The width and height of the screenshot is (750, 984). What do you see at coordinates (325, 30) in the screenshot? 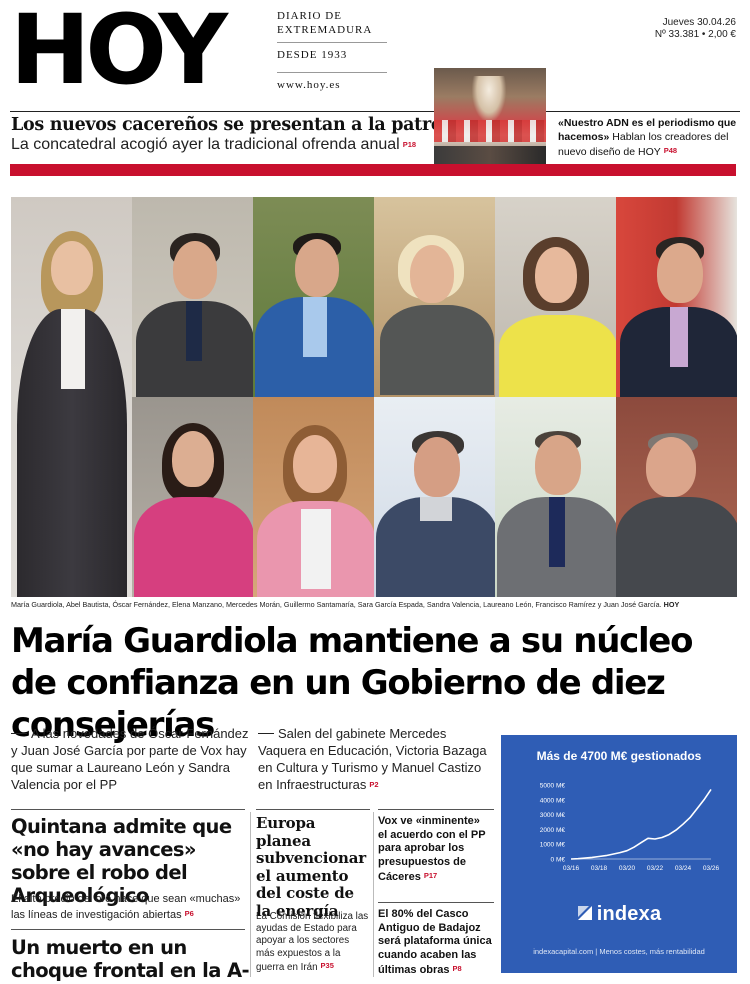
I see `masthead-line-2: EXTREMADURA` at bounding box center [325, 30].